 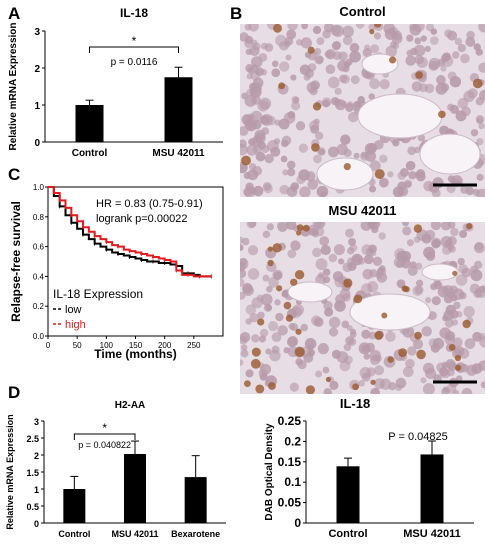 What do you see at coordinates (39, 217) in the screenshot?
I see `chart-c-ytick-label: 0.8` at bounding box center [39, 217].